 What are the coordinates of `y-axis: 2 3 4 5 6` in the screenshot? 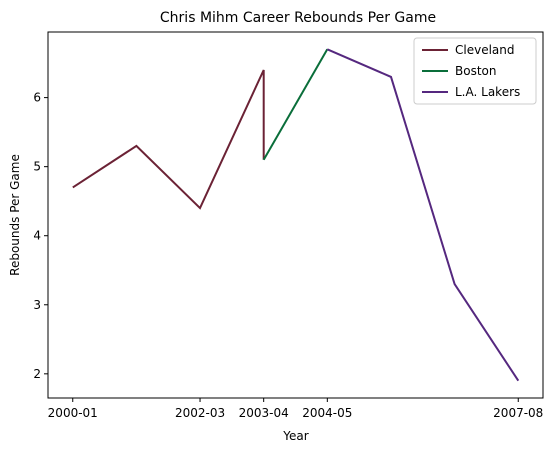 It's located at (40, 236).